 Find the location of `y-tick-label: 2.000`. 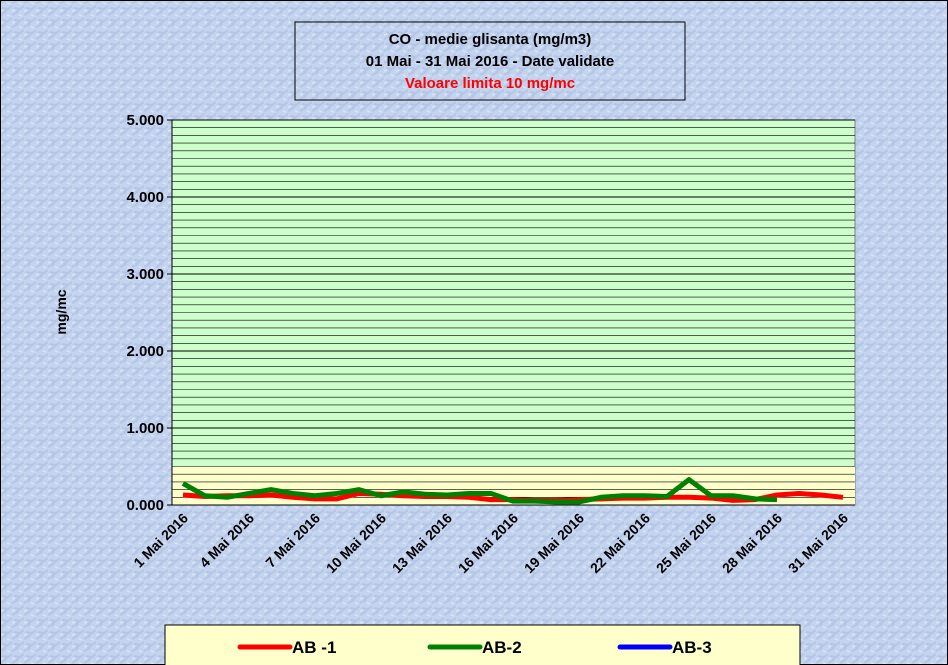

y-tick-label: 2.000 is located at coordinates (145, 351).